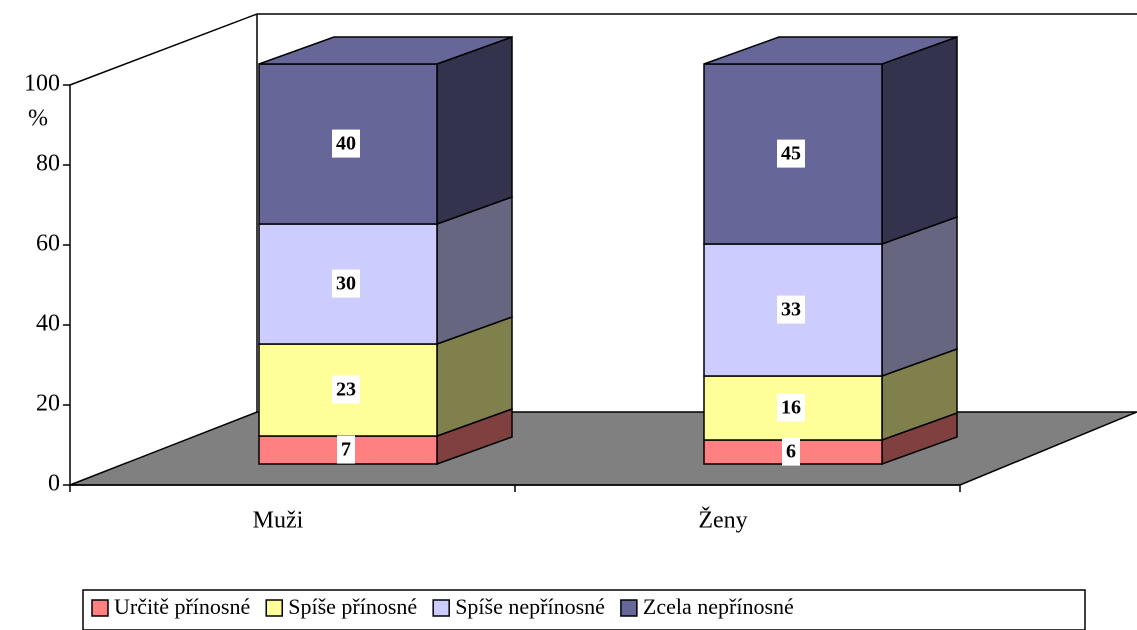 Image resolution: width=1137 pixels, height=630 pixels. What do you see at coordinates (48, 164) in the screenshot?
I see `y-tick-label: 80` at bounding box center [48, 164].